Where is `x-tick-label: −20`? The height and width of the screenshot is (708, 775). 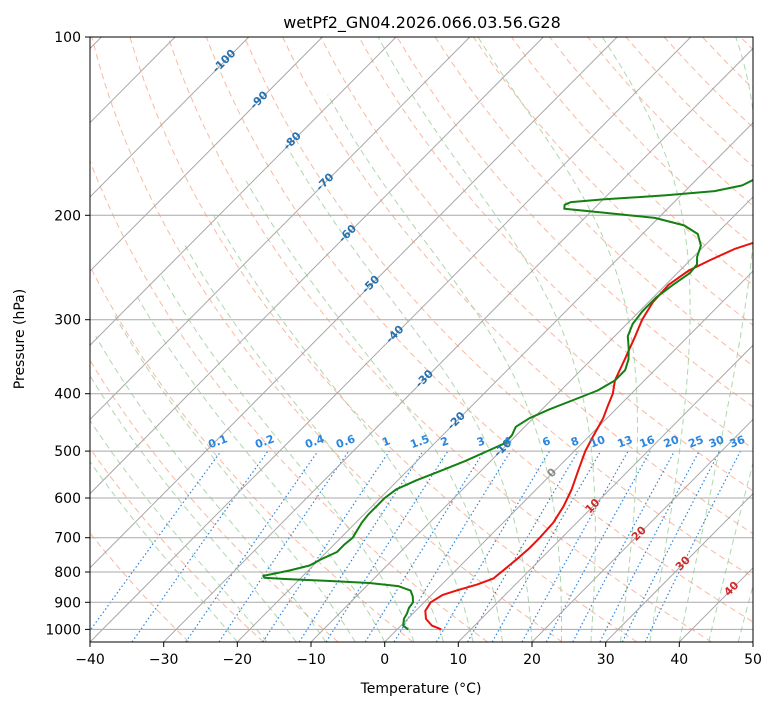 x-tick-label: −20 is located at coordinates (238, 660).